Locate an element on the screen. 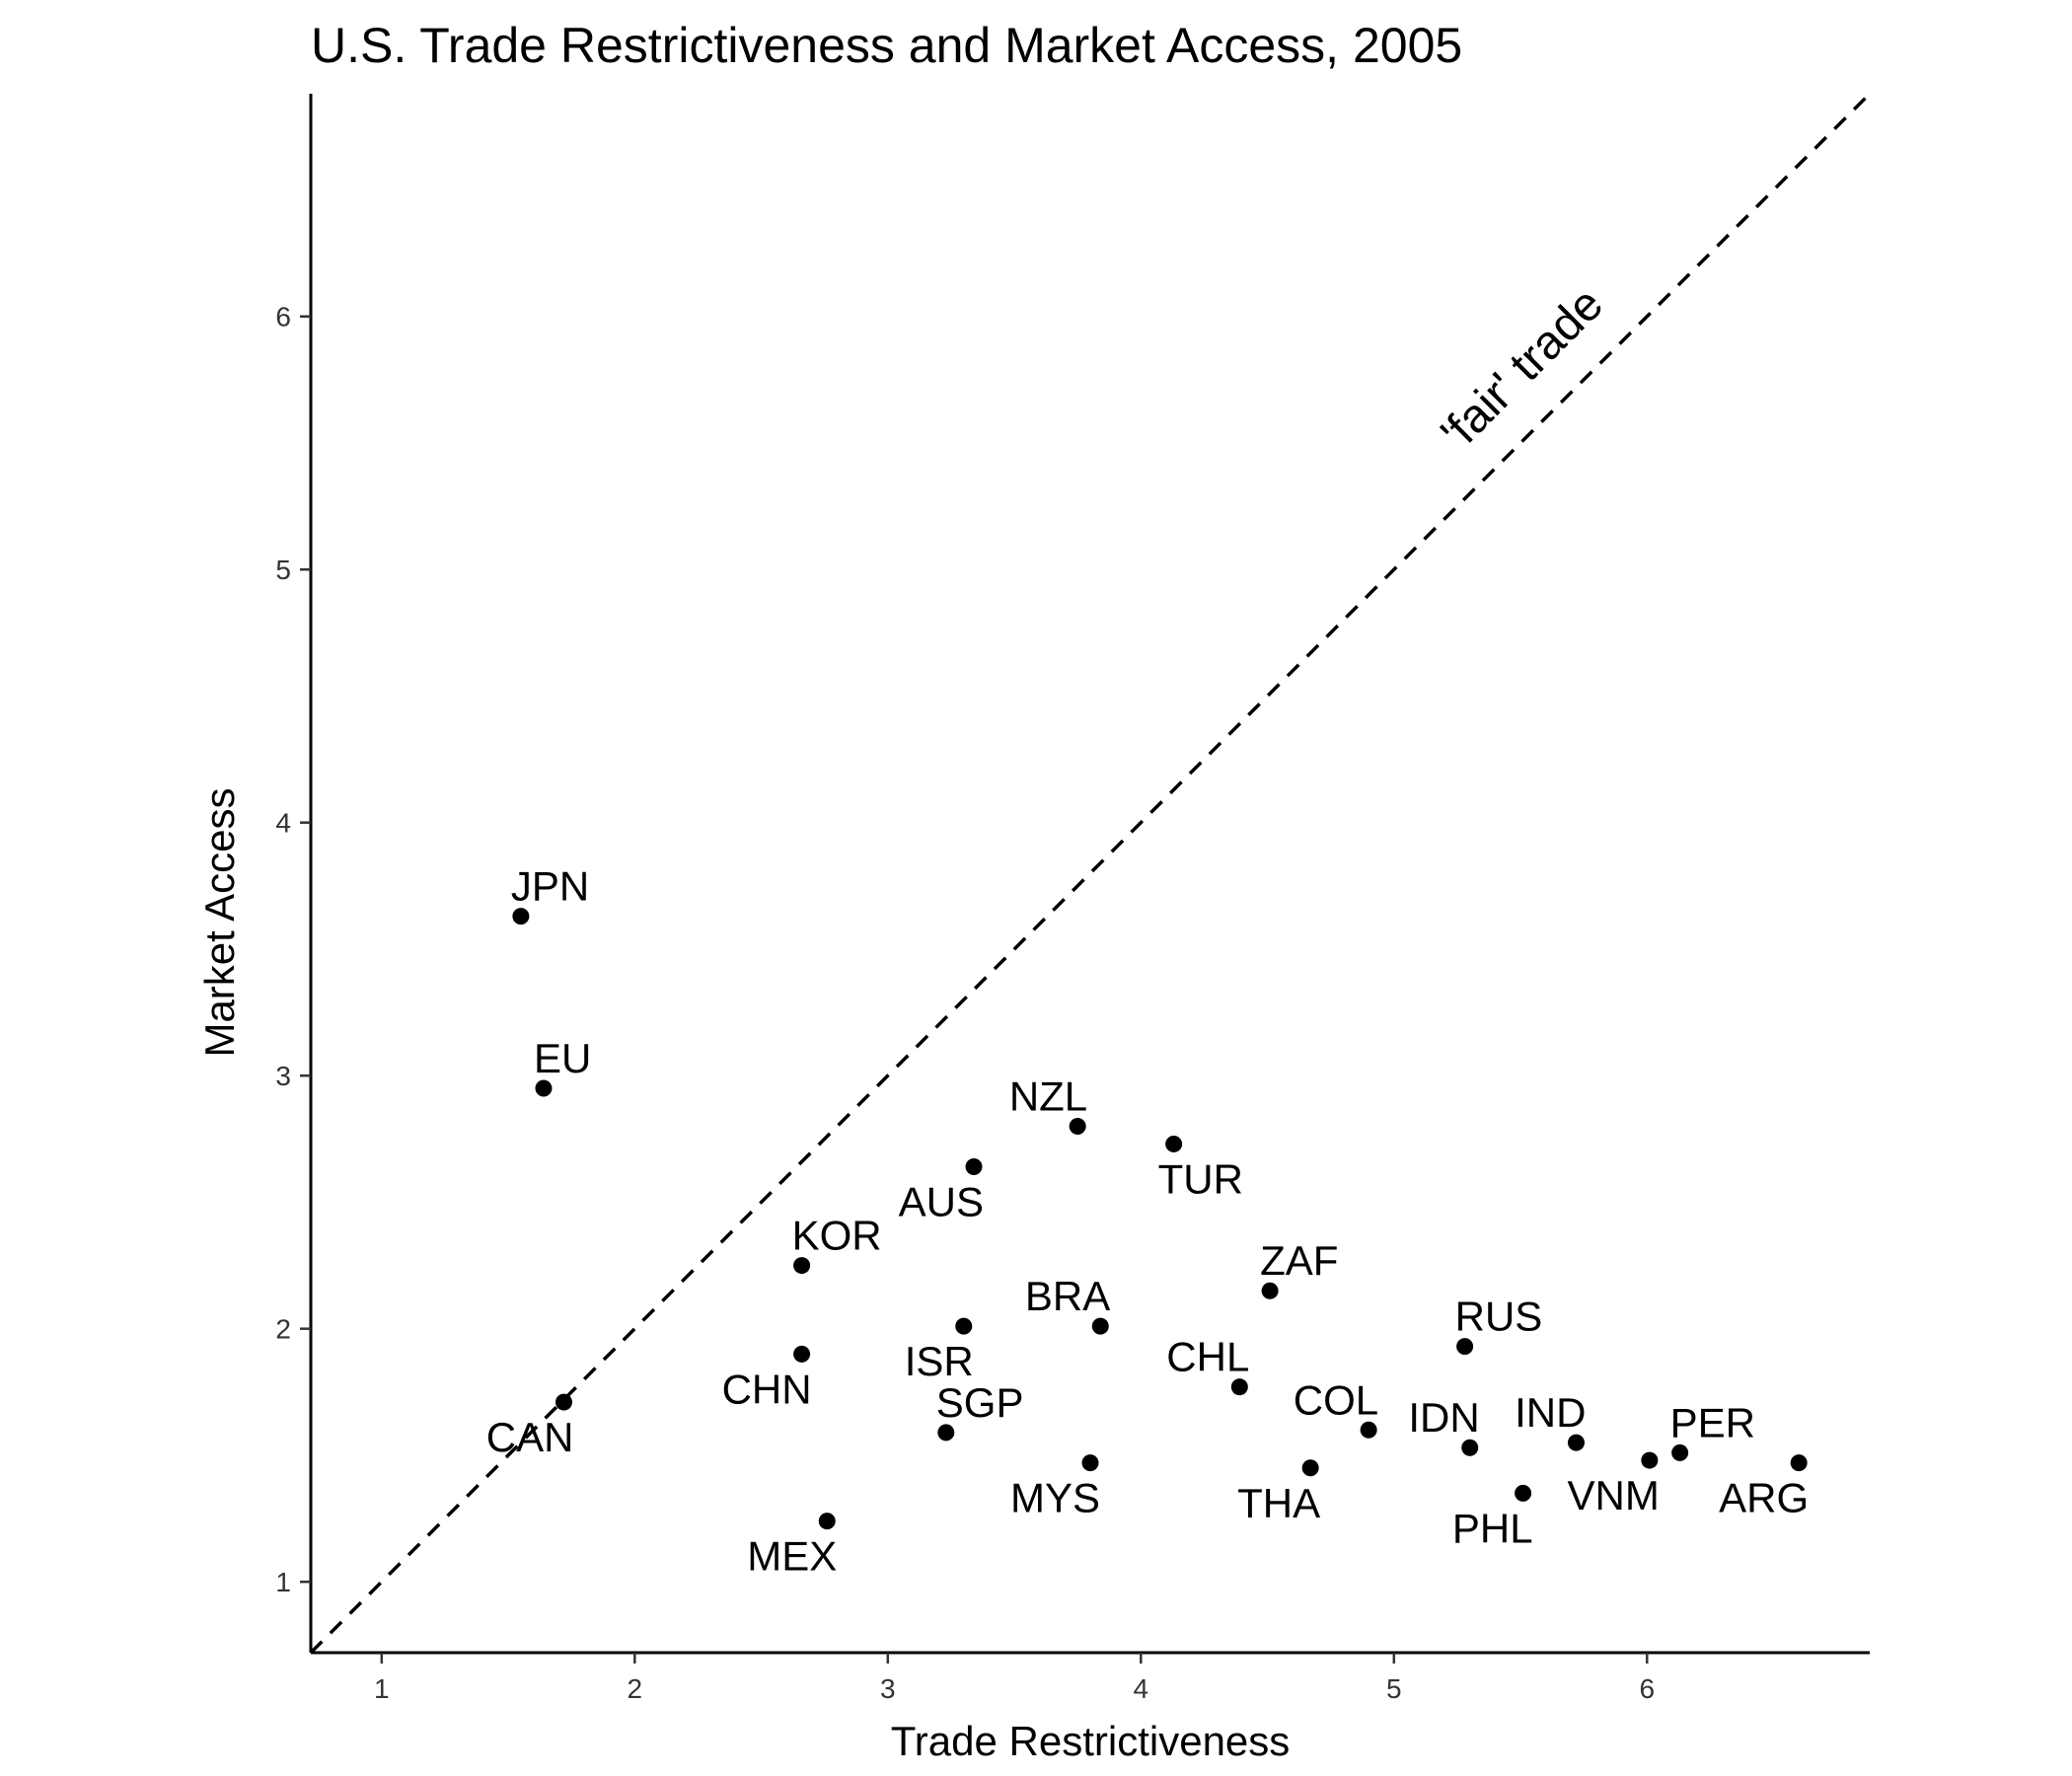  y-tick-label: 4 is located at coordinates (283, 824).